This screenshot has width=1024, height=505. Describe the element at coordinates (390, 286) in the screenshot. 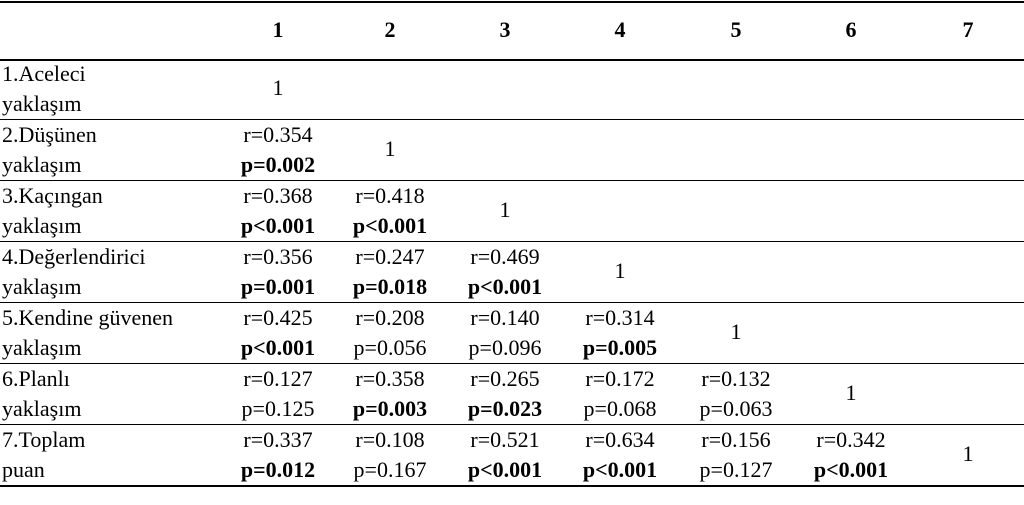

I see `p-value: p=0.018` at that location.